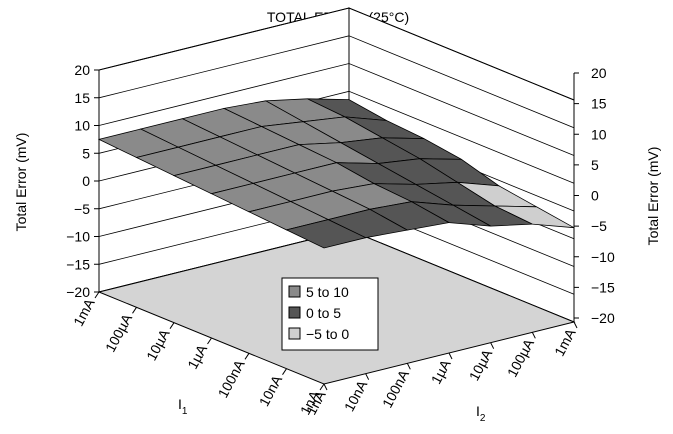  Describe the element at coordinates (231, 379) in the screenshot. I see `x-tick-4: 100nA` at that location.